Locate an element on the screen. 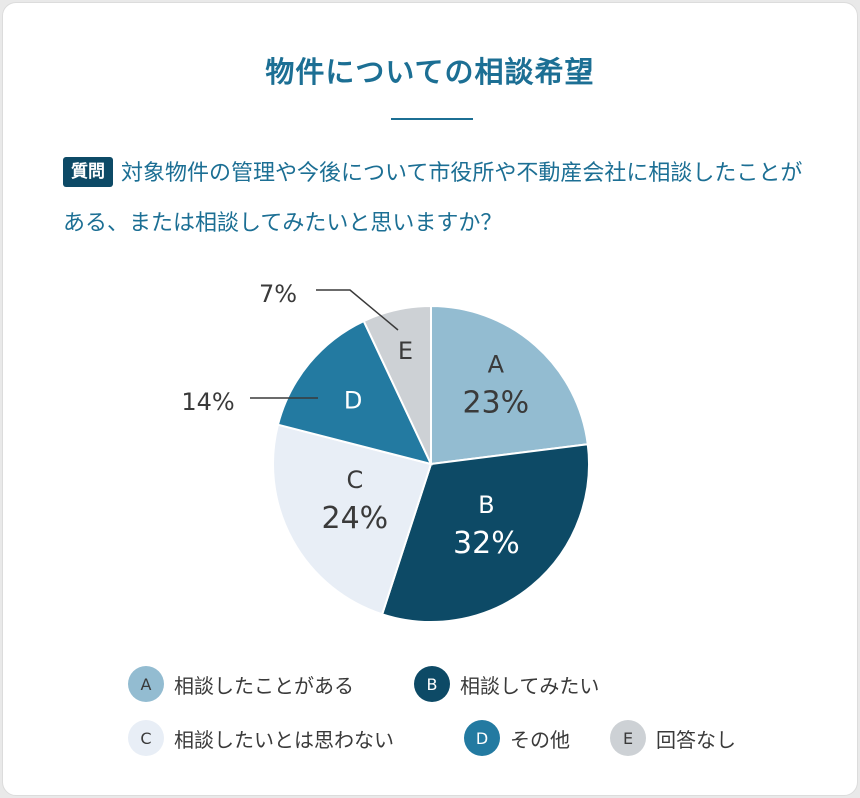 This screenshot has height=798, width=860. legend-item-c: C 相談したいとは思わない is located at coordinates (261, 738).